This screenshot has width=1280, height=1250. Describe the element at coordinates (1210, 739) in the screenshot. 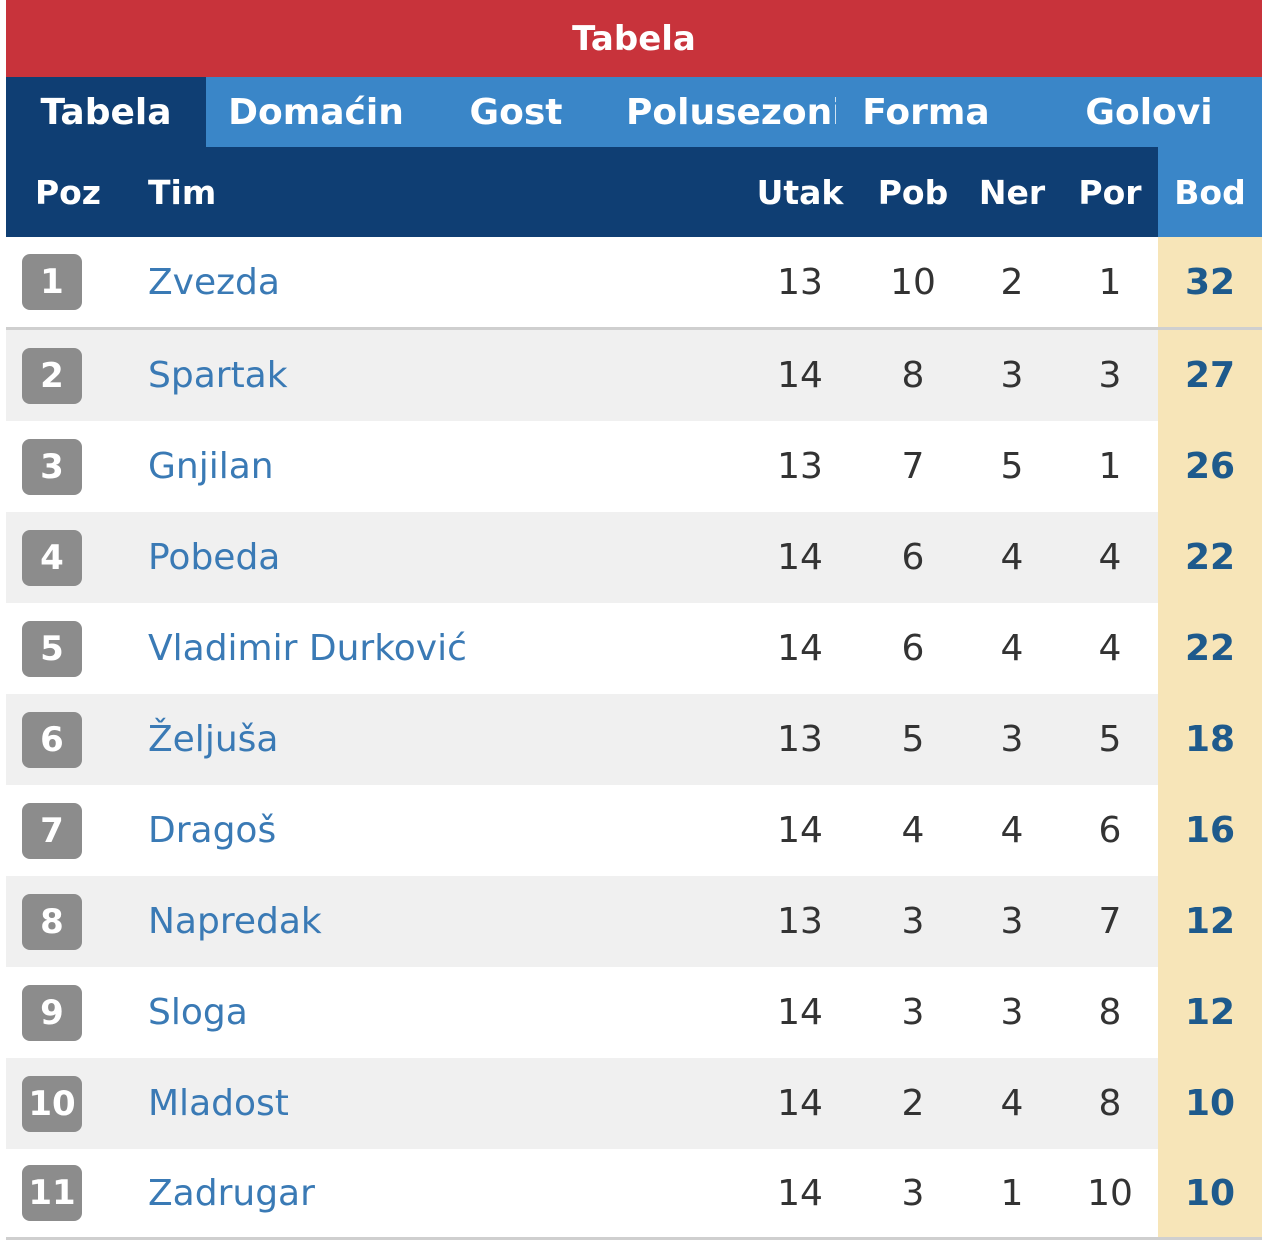

I see `points: 18` at that location.